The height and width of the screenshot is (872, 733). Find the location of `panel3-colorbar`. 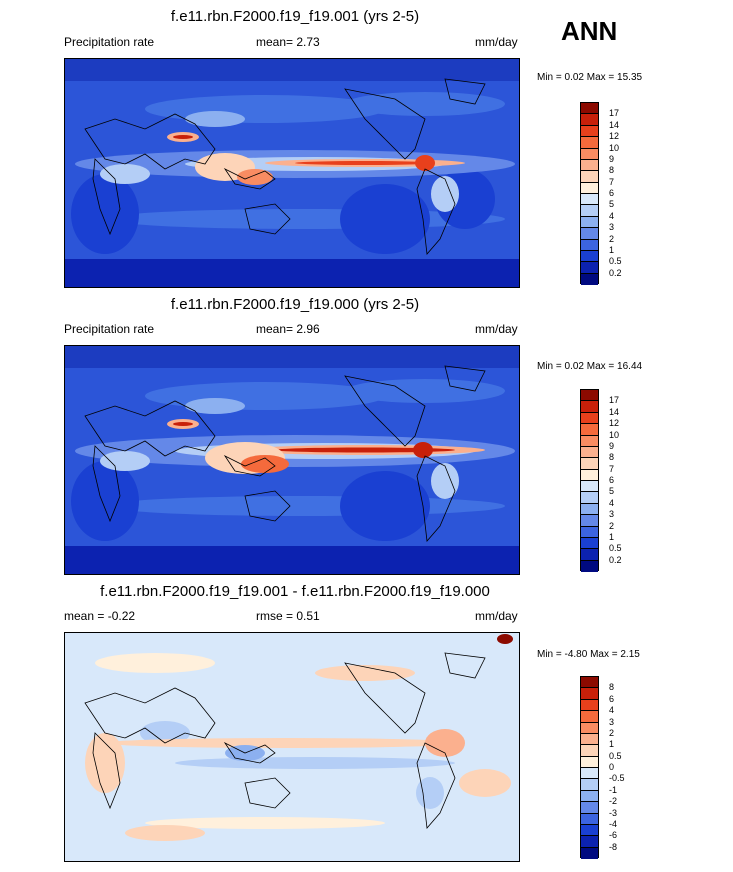

panel3-colorbar is located at coordinates (589, 767).